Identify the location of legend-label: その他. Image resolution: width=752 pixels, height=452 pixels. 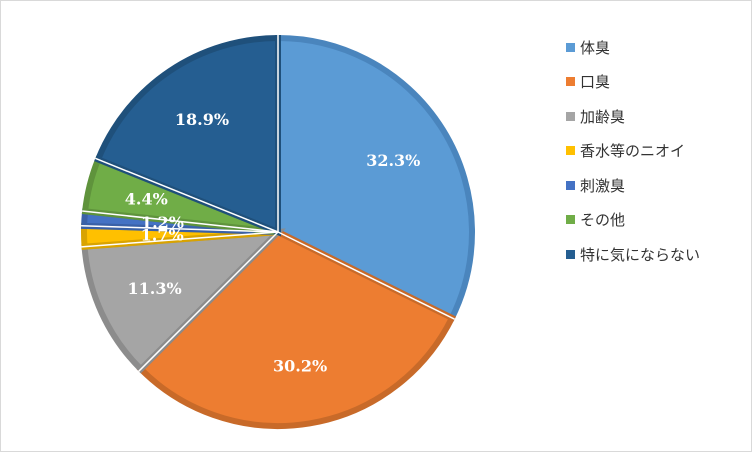
(603, 220).